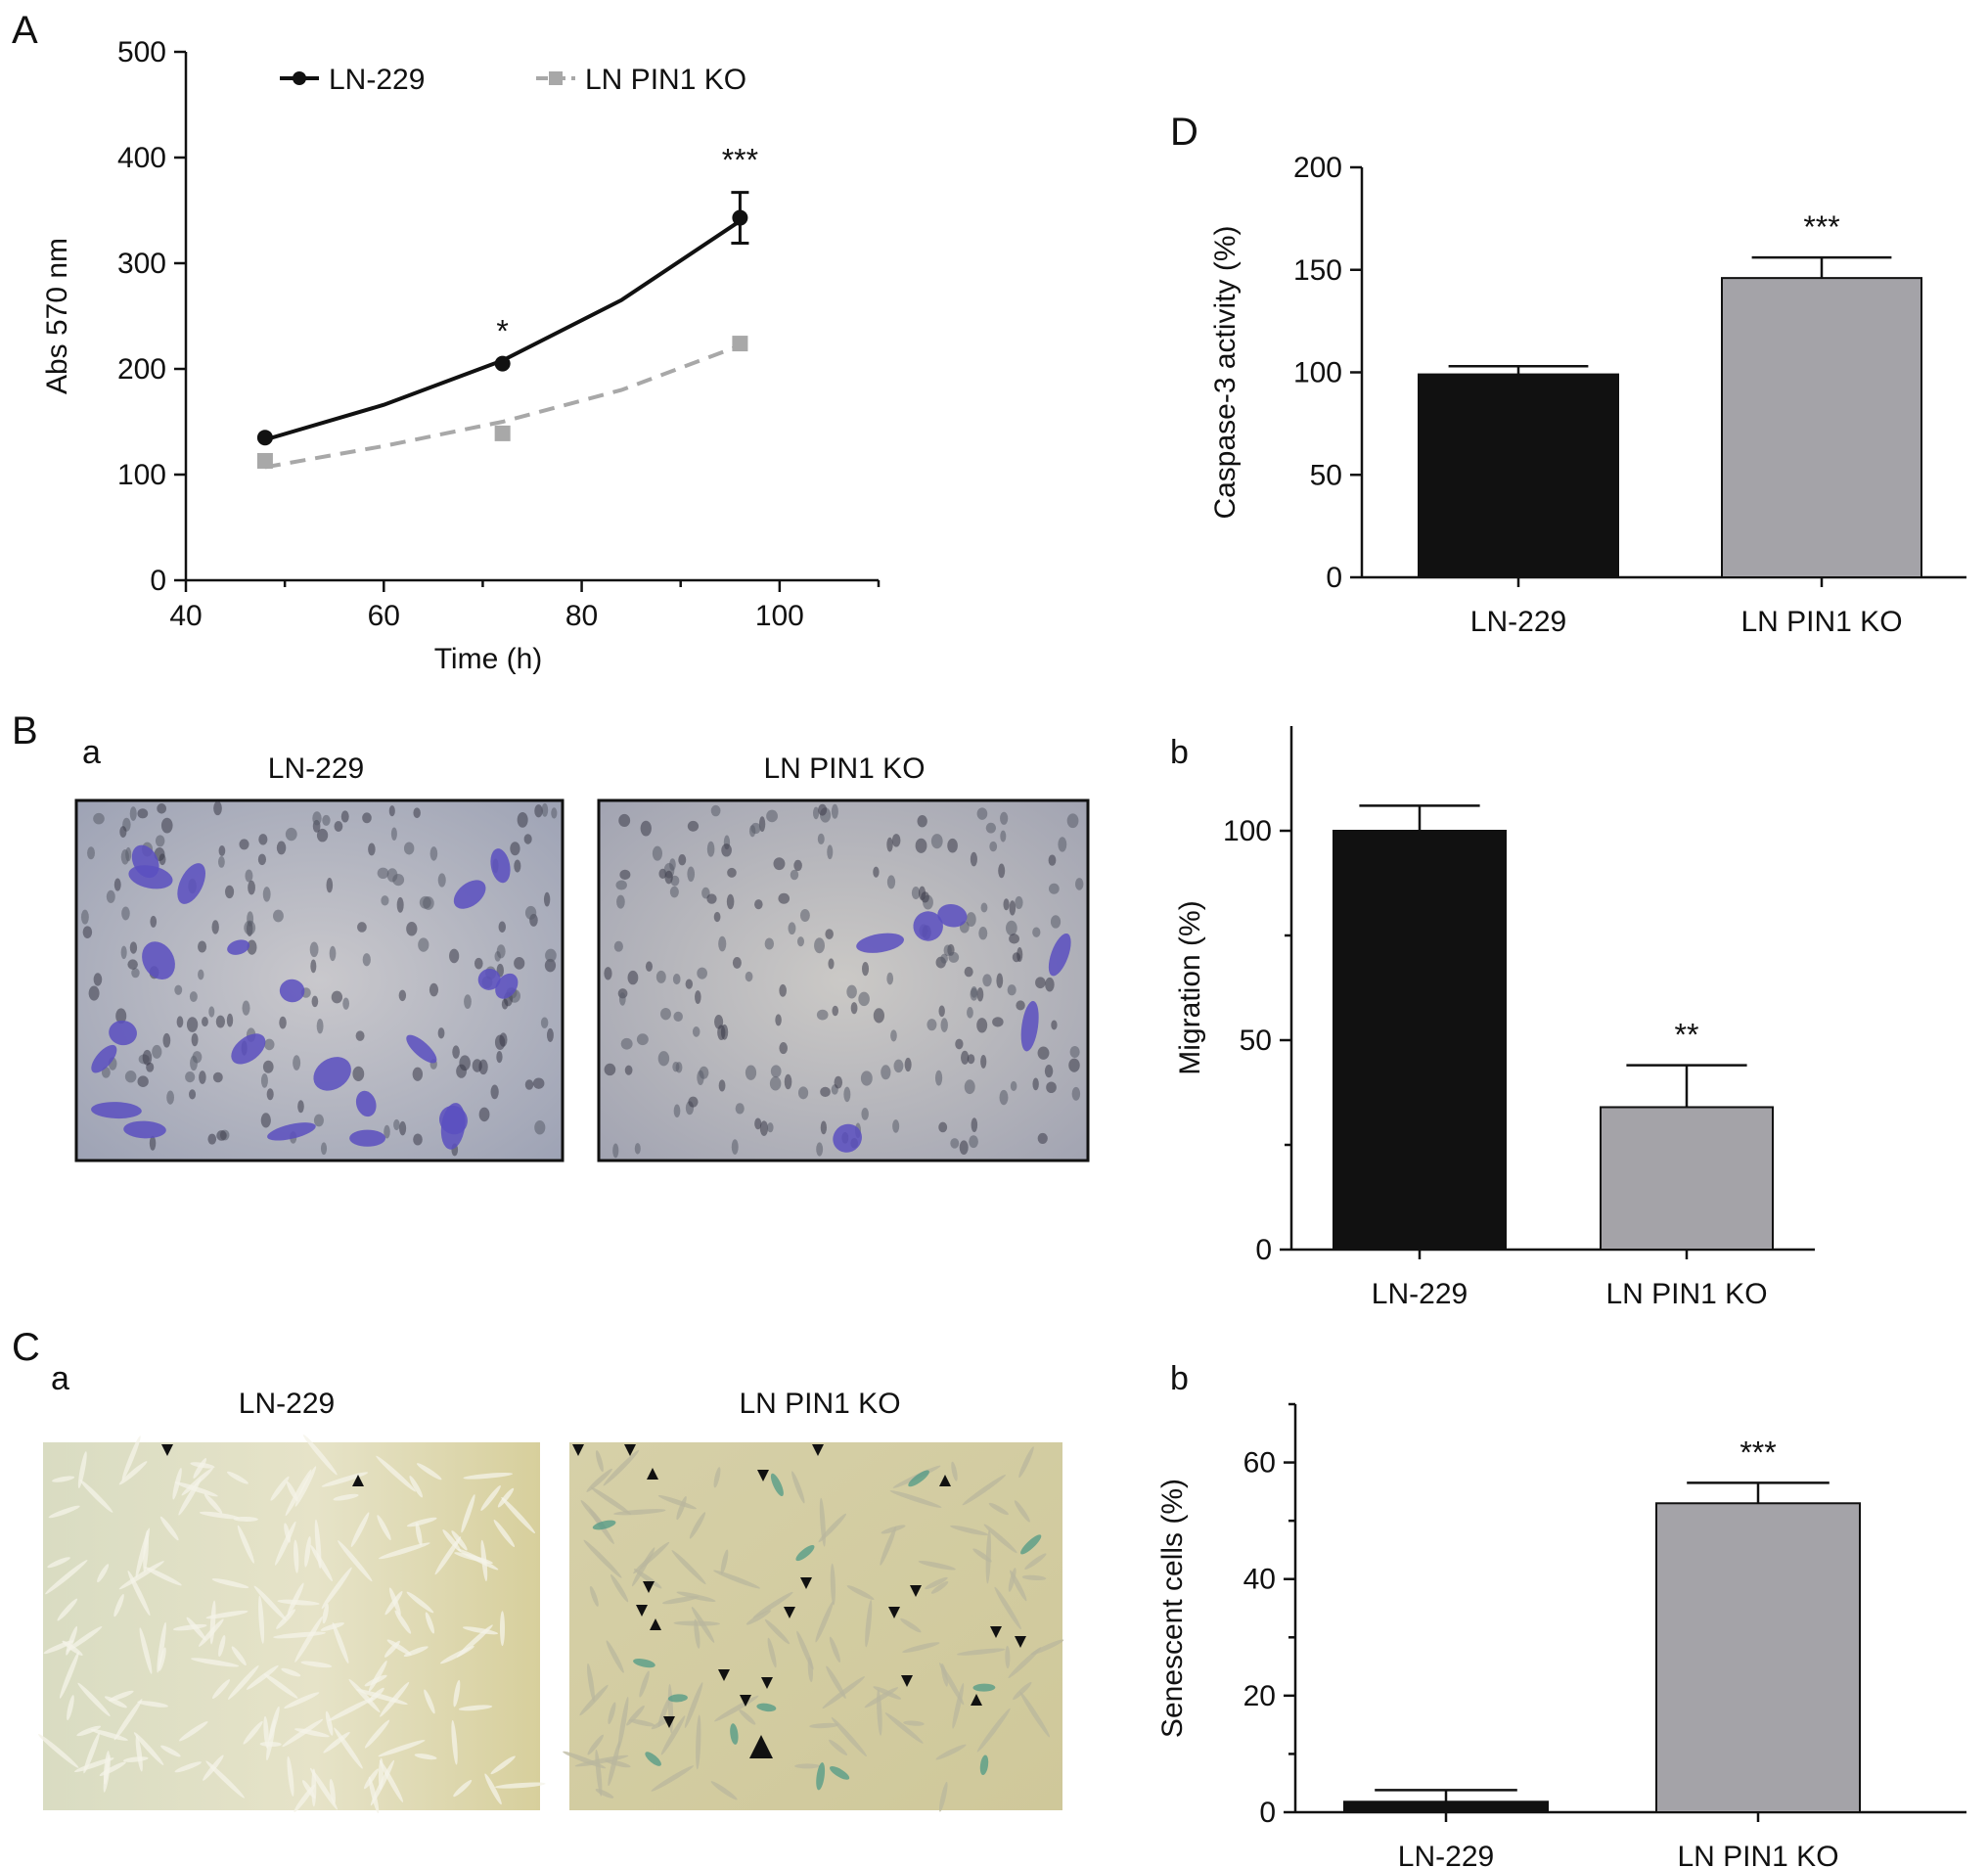 The image size is (1988, 1868). Describe the element at coordinates (550, 1624) in the screenshot. I see `senescent-cells` at that location.